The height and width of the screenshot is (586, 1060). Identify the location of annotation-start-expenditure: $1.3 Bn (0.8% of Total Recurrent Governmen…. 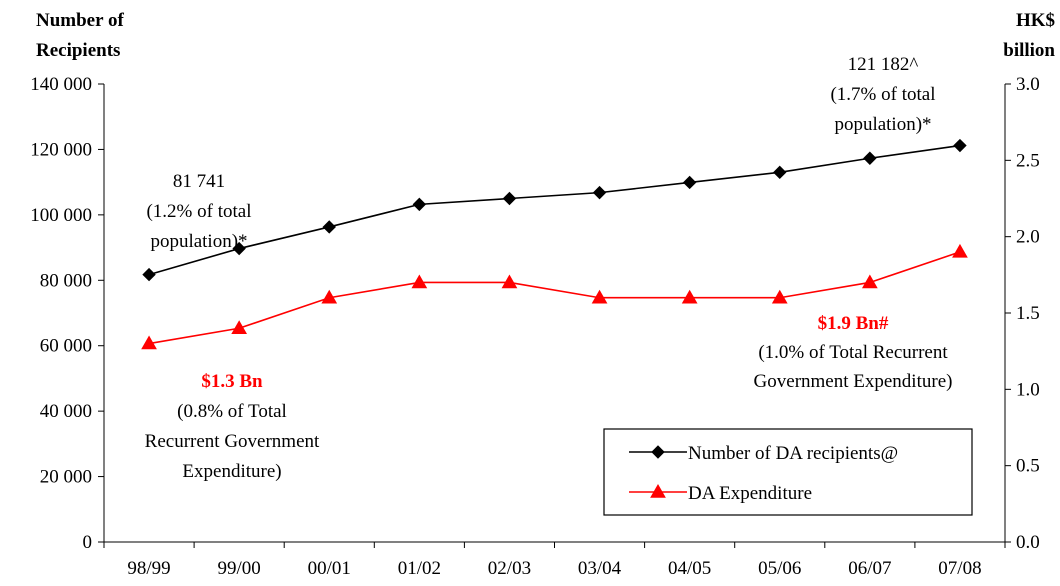
(232, 426).